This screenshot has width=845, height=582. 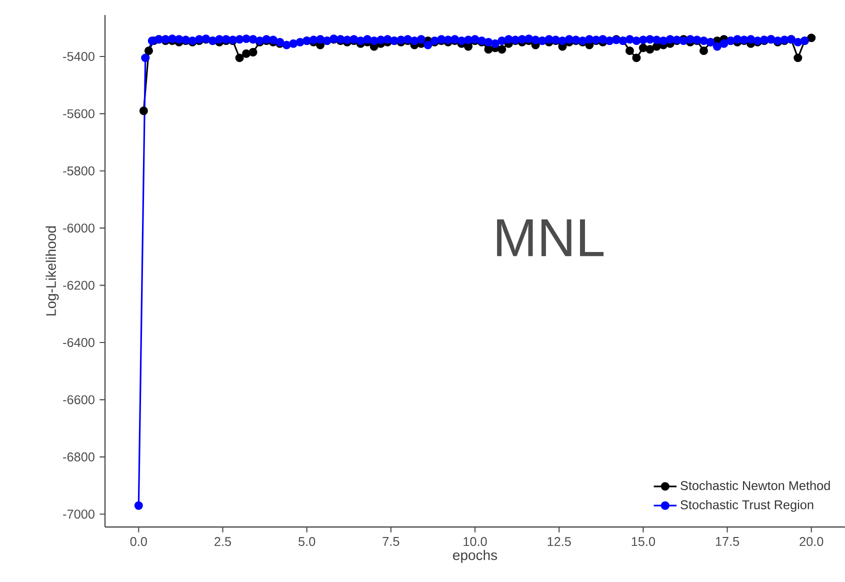 I want to click on x-tick-label: 7.5, so click(x=391, y=541).